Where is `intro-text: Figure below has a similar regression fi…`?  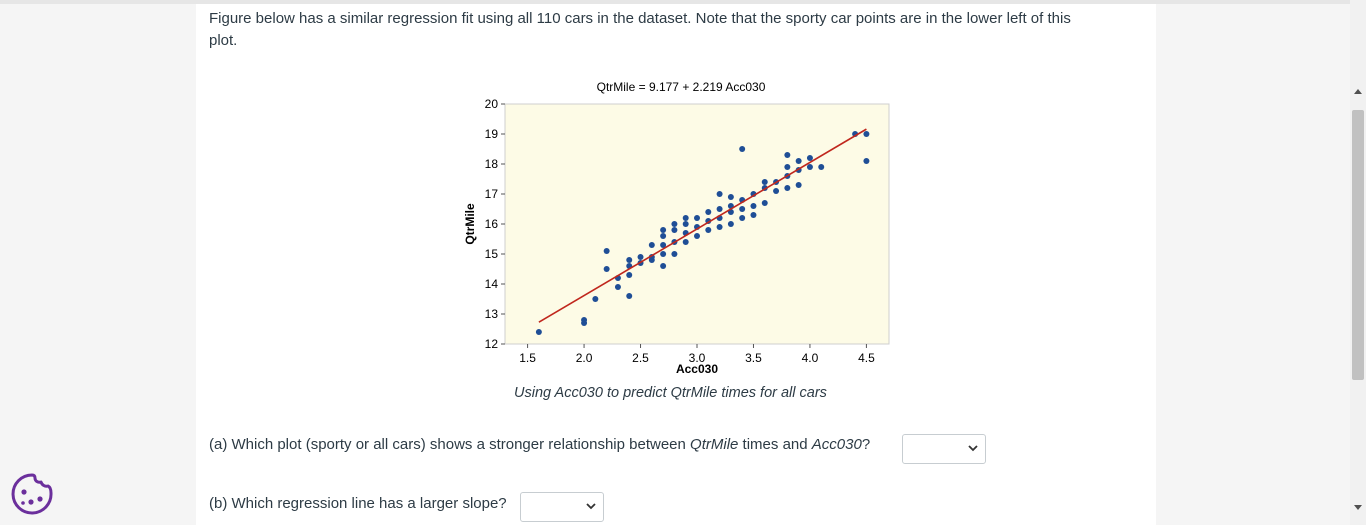 intro-text: Figure below has a similar regression fi… is located at coordinates (669, 30).